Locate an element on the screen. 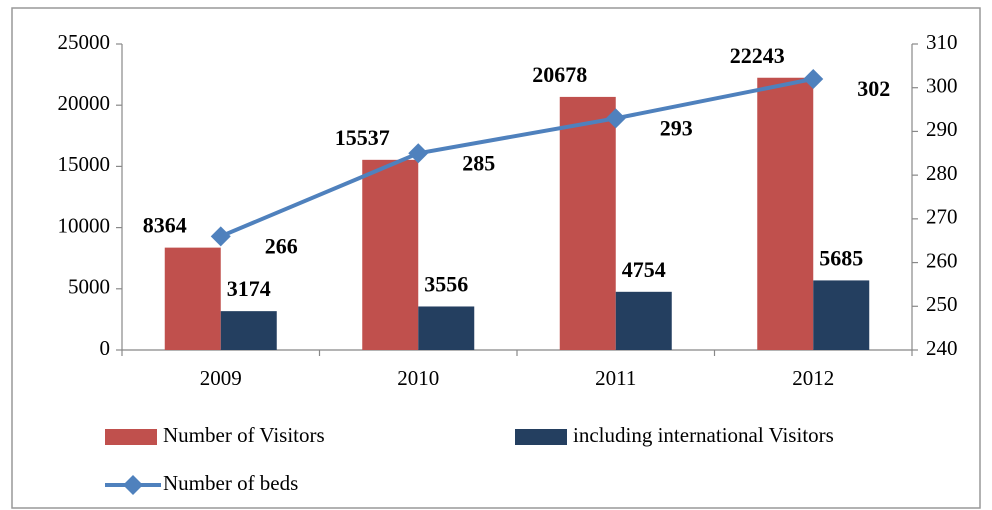 The image size is (992, 510). y2-tick-label: 250 is located at coordinates (942, 304).